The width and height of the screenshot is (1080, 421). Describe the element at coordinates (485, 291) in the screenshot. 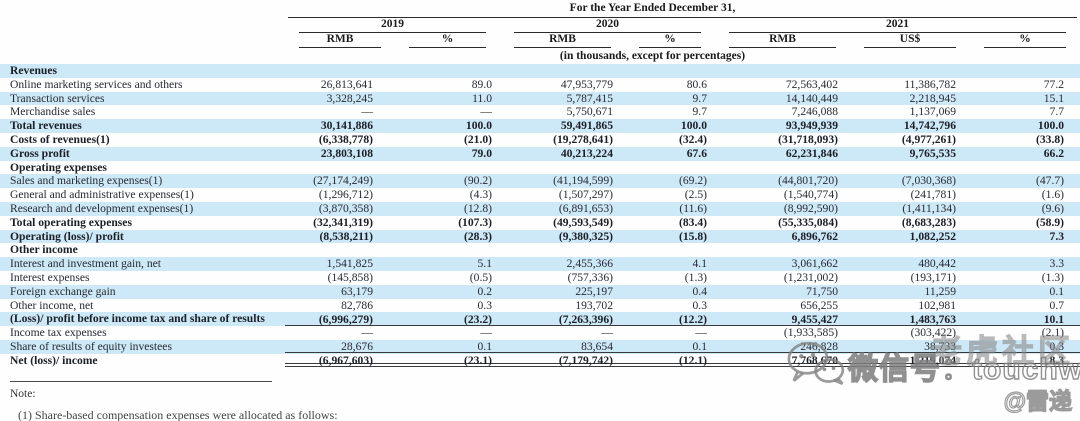

I see `cell-2019-pct: 0.2` at that location.